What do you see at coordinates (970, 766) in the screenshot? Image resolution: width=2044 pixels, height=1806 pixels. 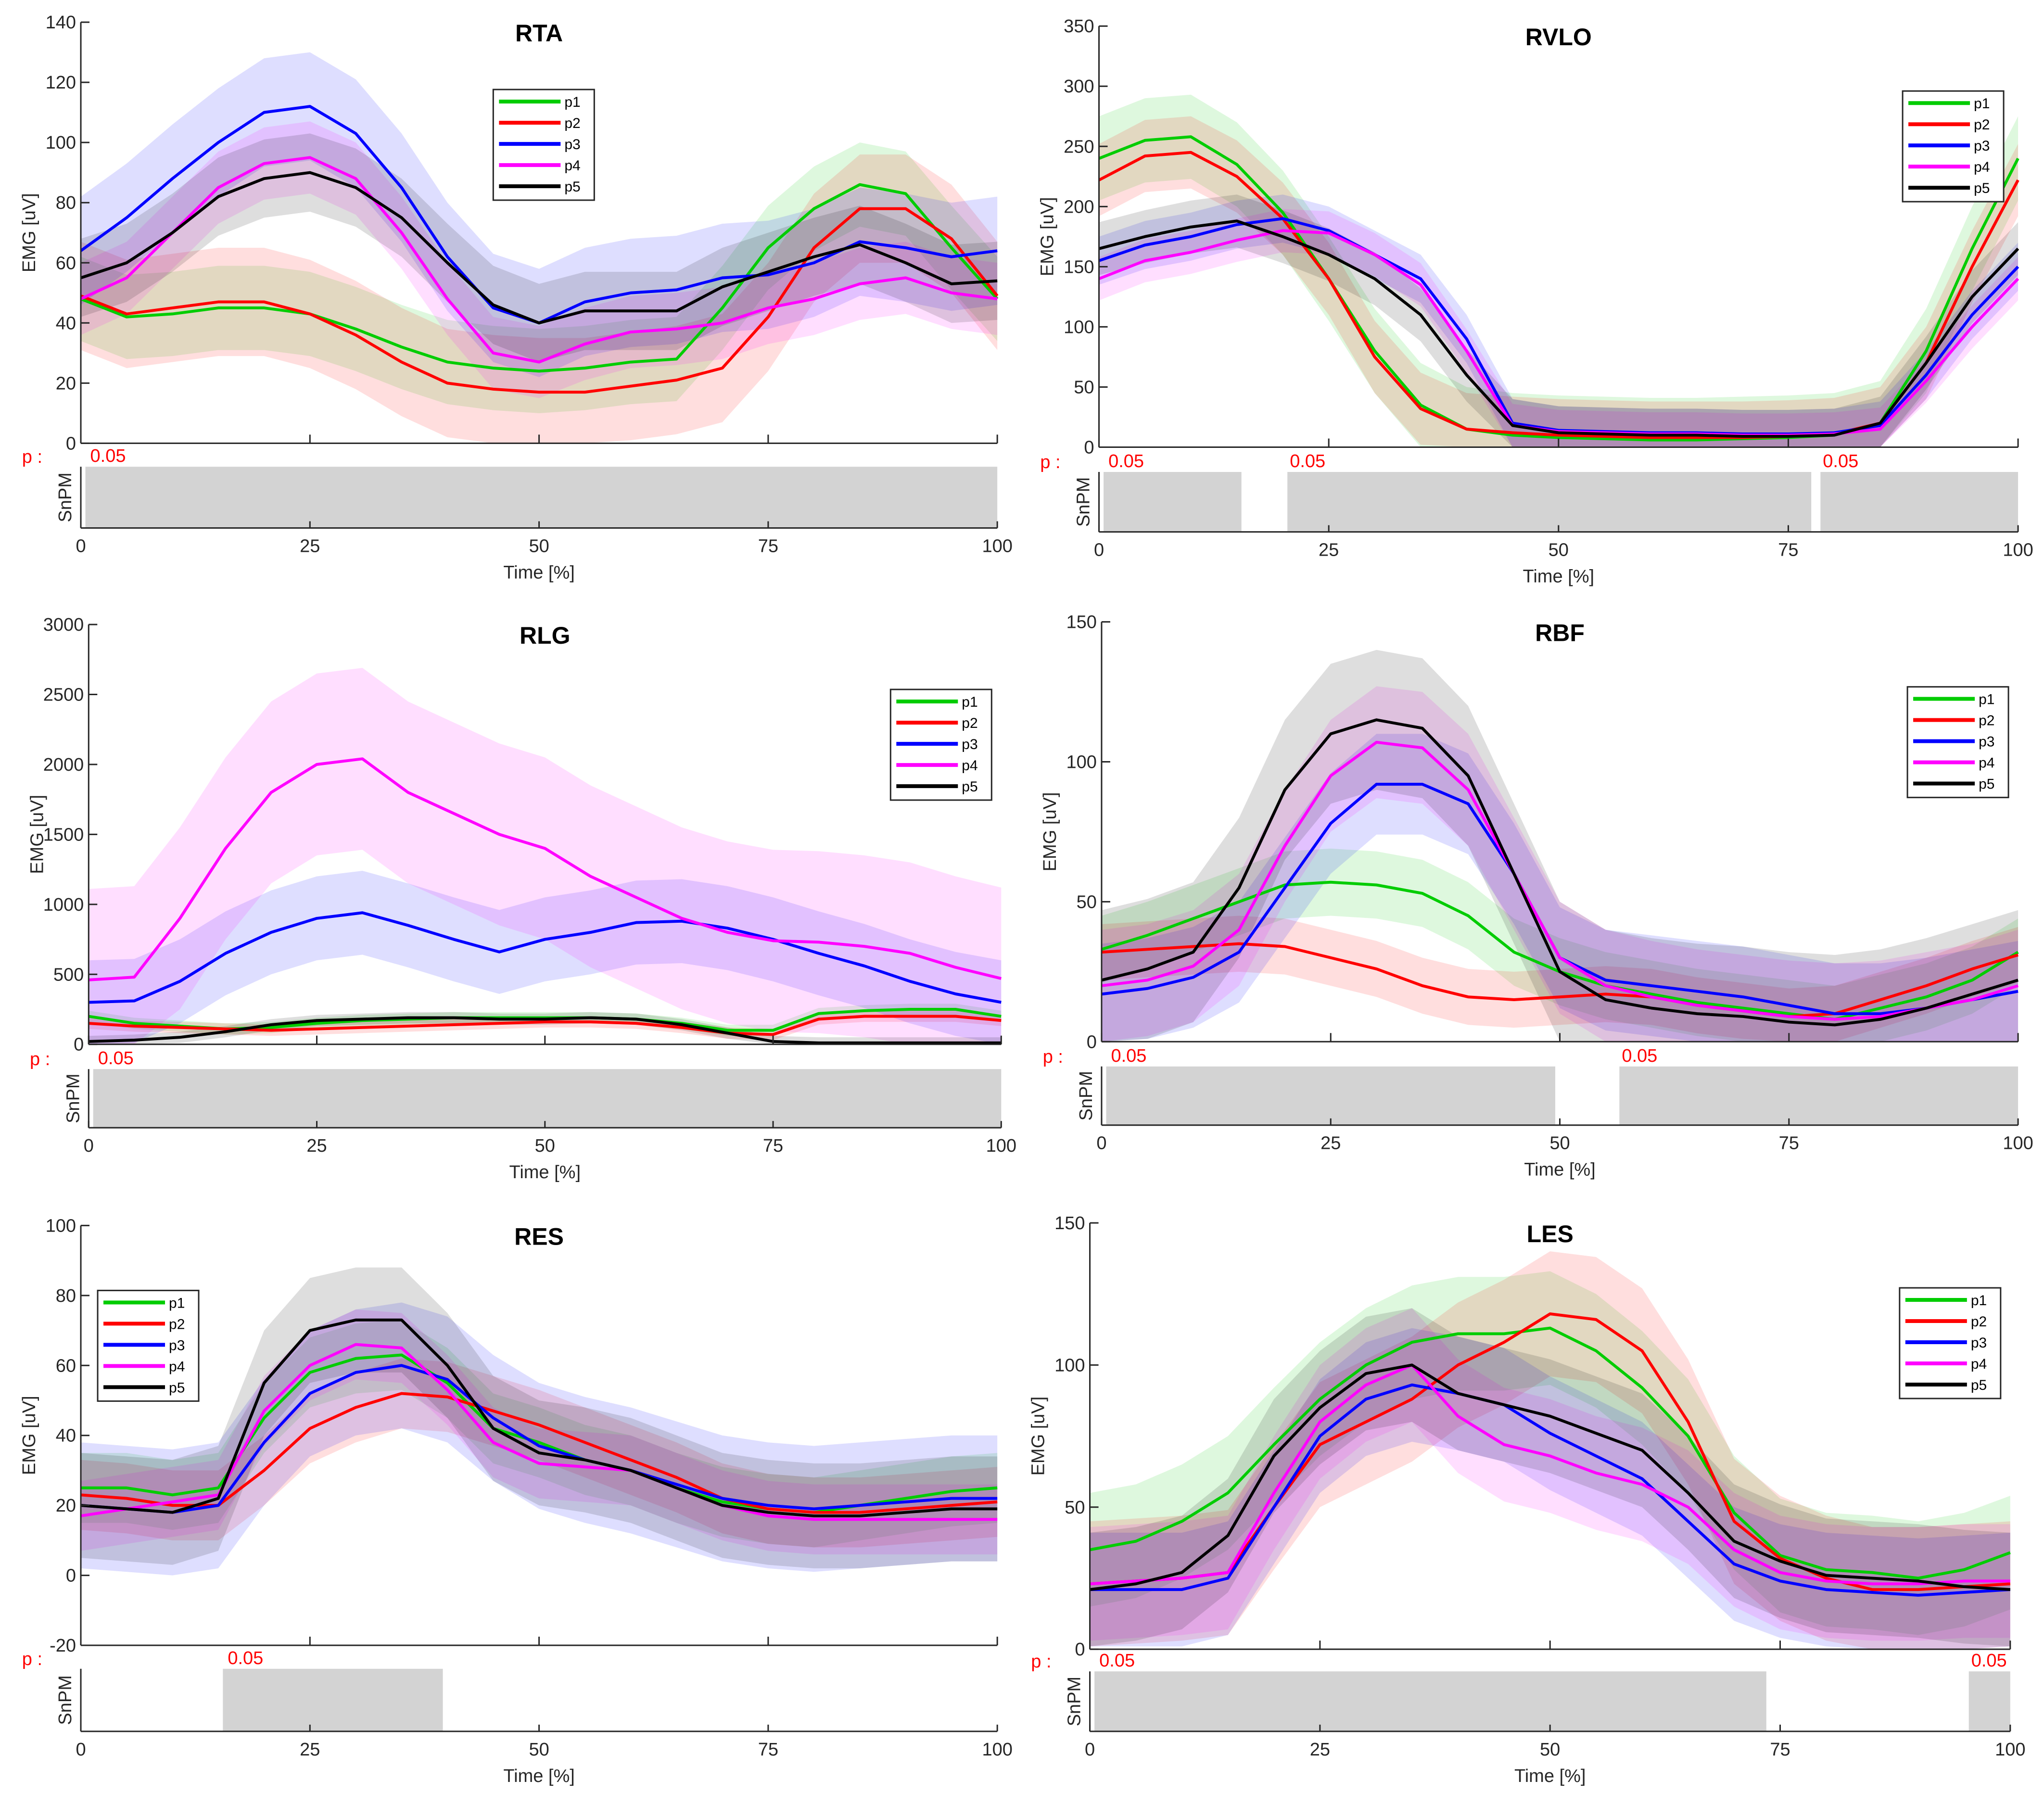 I see `legend-label-p4: p4` at bounding box center [970, 766].